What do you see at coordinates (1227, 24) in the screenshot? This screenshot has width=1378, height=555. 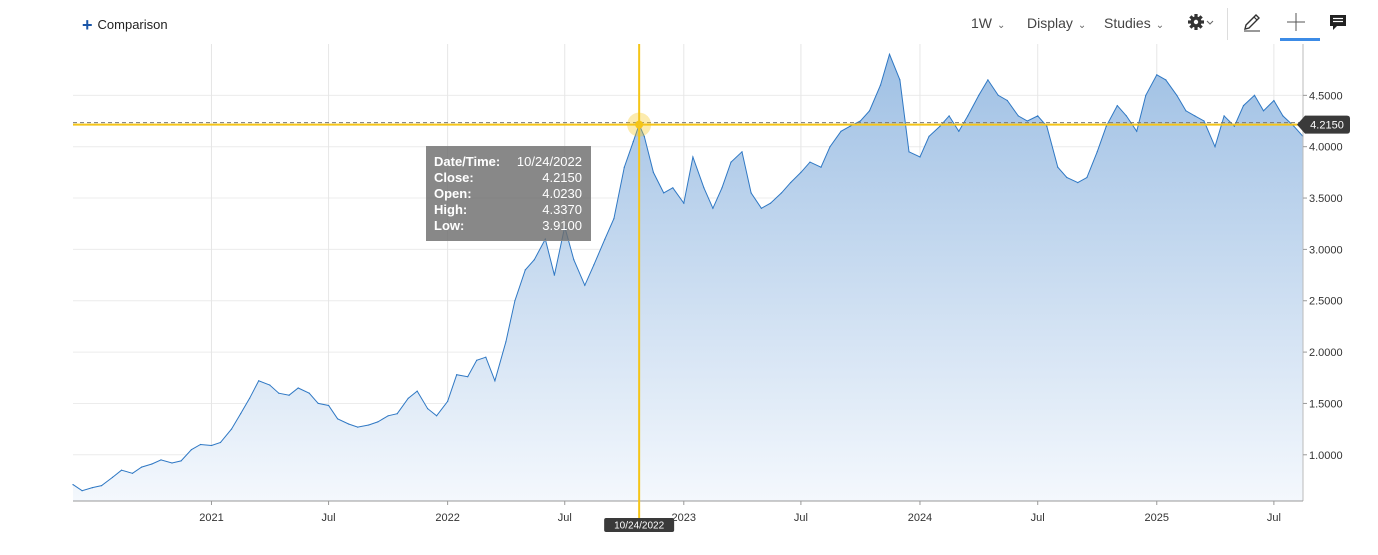 I see `toolbar-divider` at bounding box center [1227, 24].